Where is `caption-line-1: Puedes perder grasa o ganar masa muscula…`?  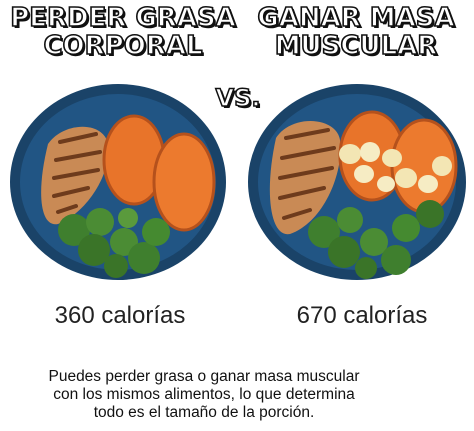
caption-line-1: Puedes perder grasa o ganar masa muscula… is located at coordinates (204, 376).